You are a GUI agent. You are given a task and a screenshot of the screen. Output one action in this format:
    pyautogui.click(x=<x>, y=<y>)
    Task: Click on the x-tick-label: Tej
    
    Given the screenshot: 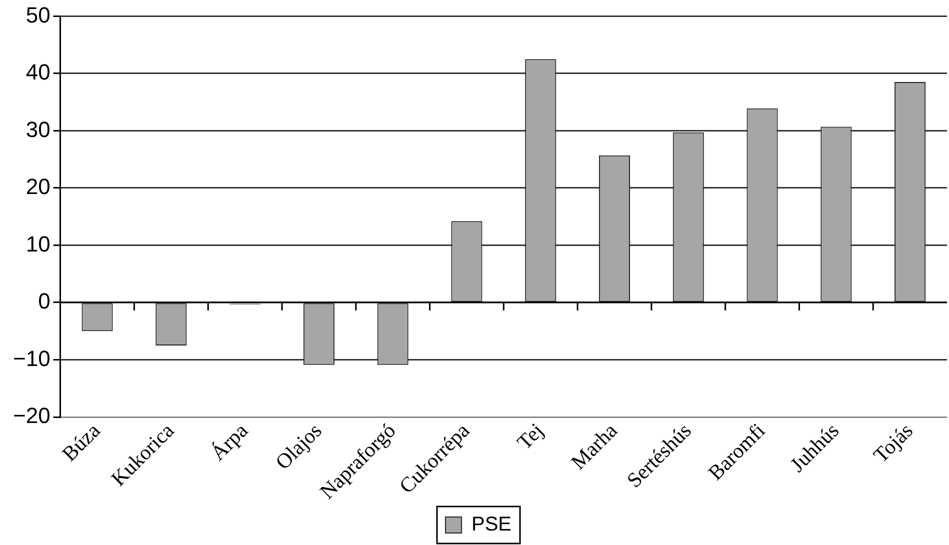 What is the action you would take?
    pyautogui.click(x=530, y=436)
    